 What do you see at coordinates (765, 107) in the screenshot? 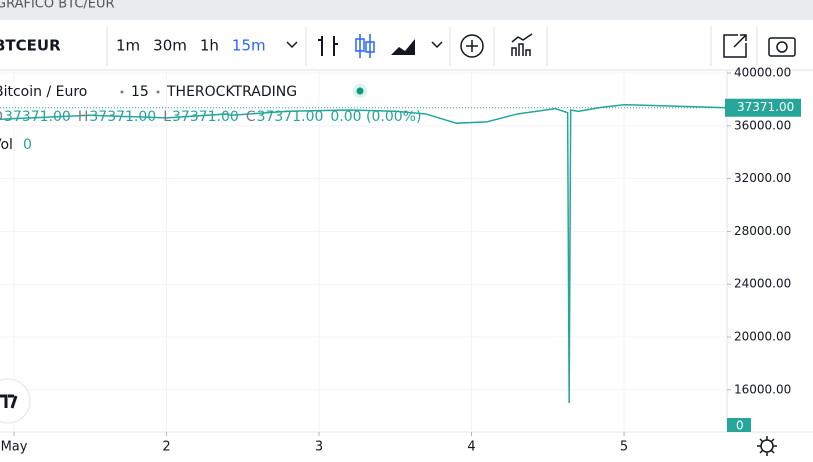
I see `last-price-label: 37371.00` at bounding box center [765, 107].